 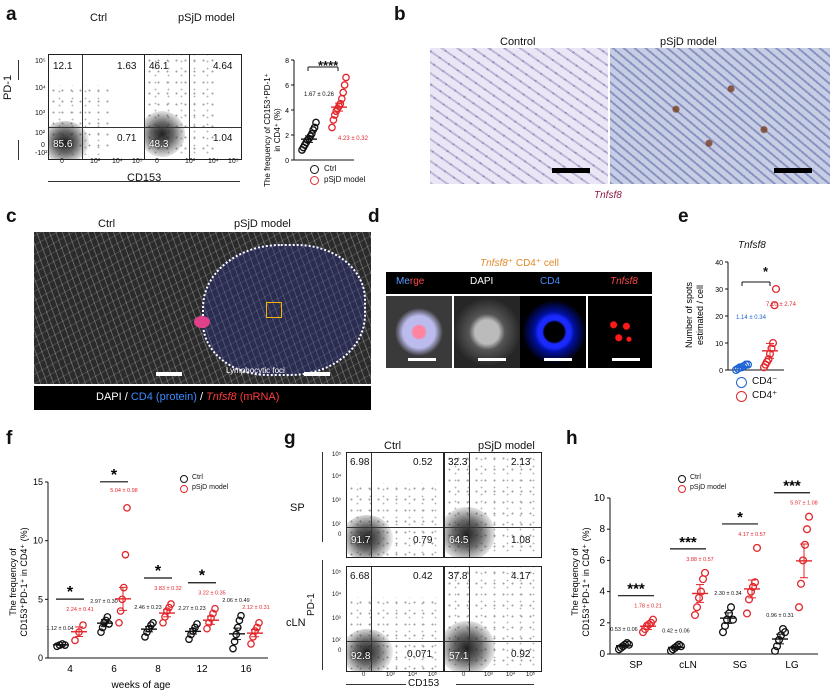 I want to click on legend-marker-psjd, so click(x=184, y=489).